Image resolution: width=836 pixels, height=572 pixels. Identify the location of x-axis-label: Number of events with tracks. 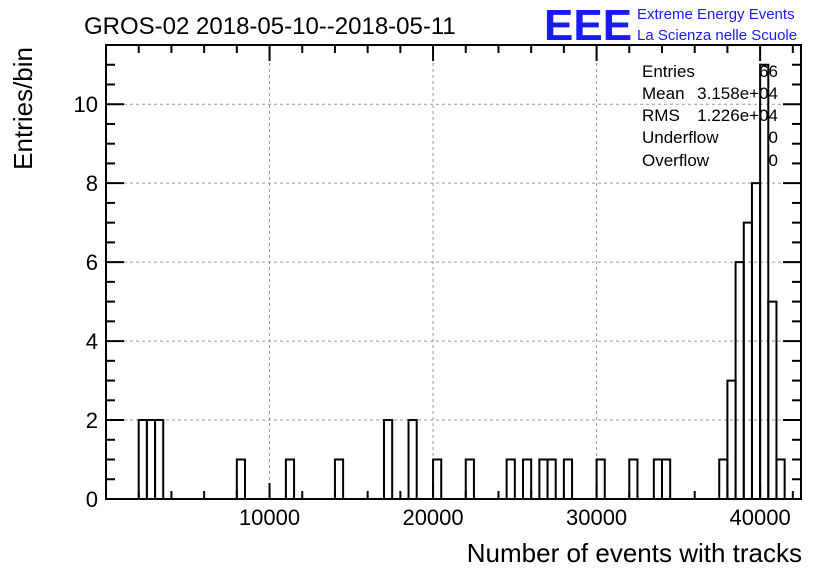
(634, 553).